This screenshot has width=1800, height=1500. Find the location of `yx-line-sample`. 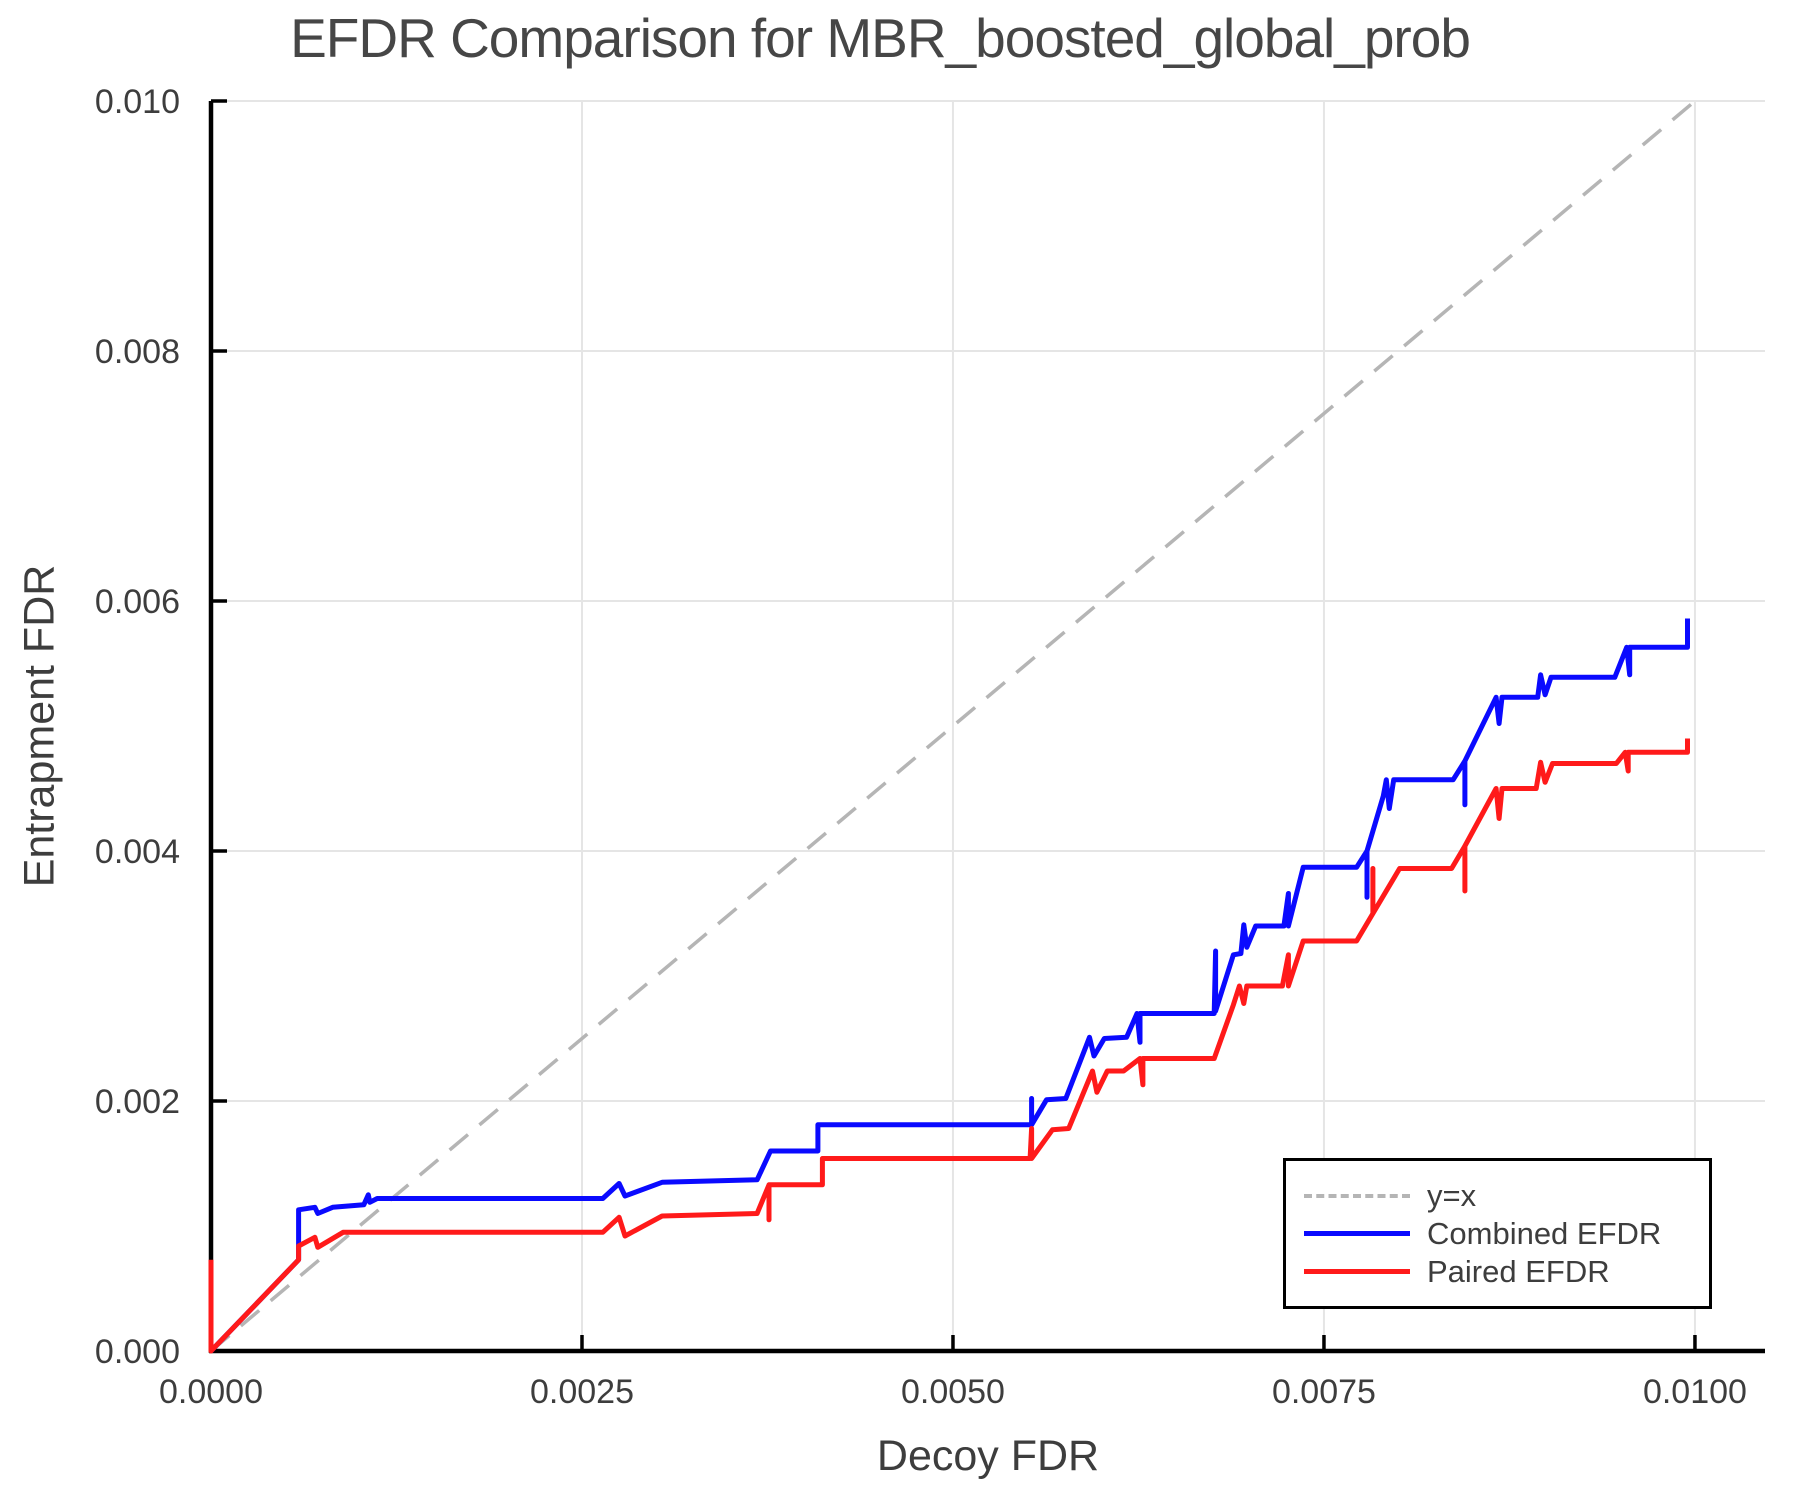

yx-line-sample is located at coordinates (1357, 1195).